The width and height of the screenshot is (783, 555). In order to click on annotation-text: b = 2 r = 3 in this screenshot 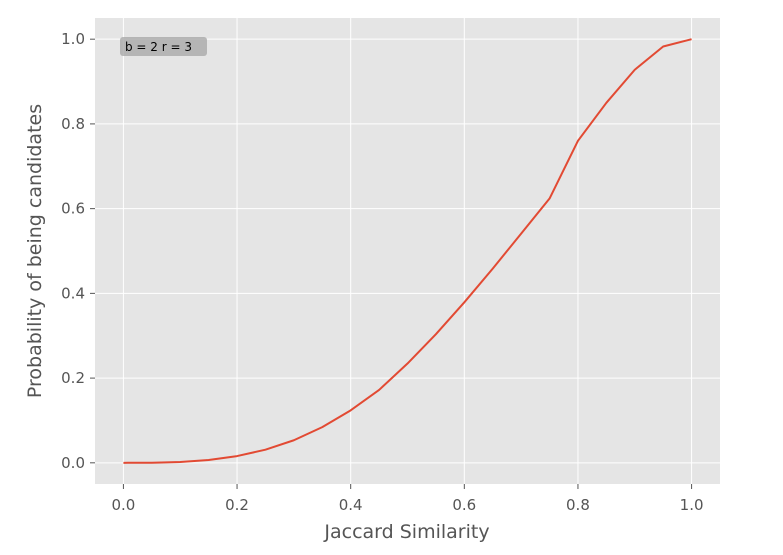, I will do `click(158, 47)`.